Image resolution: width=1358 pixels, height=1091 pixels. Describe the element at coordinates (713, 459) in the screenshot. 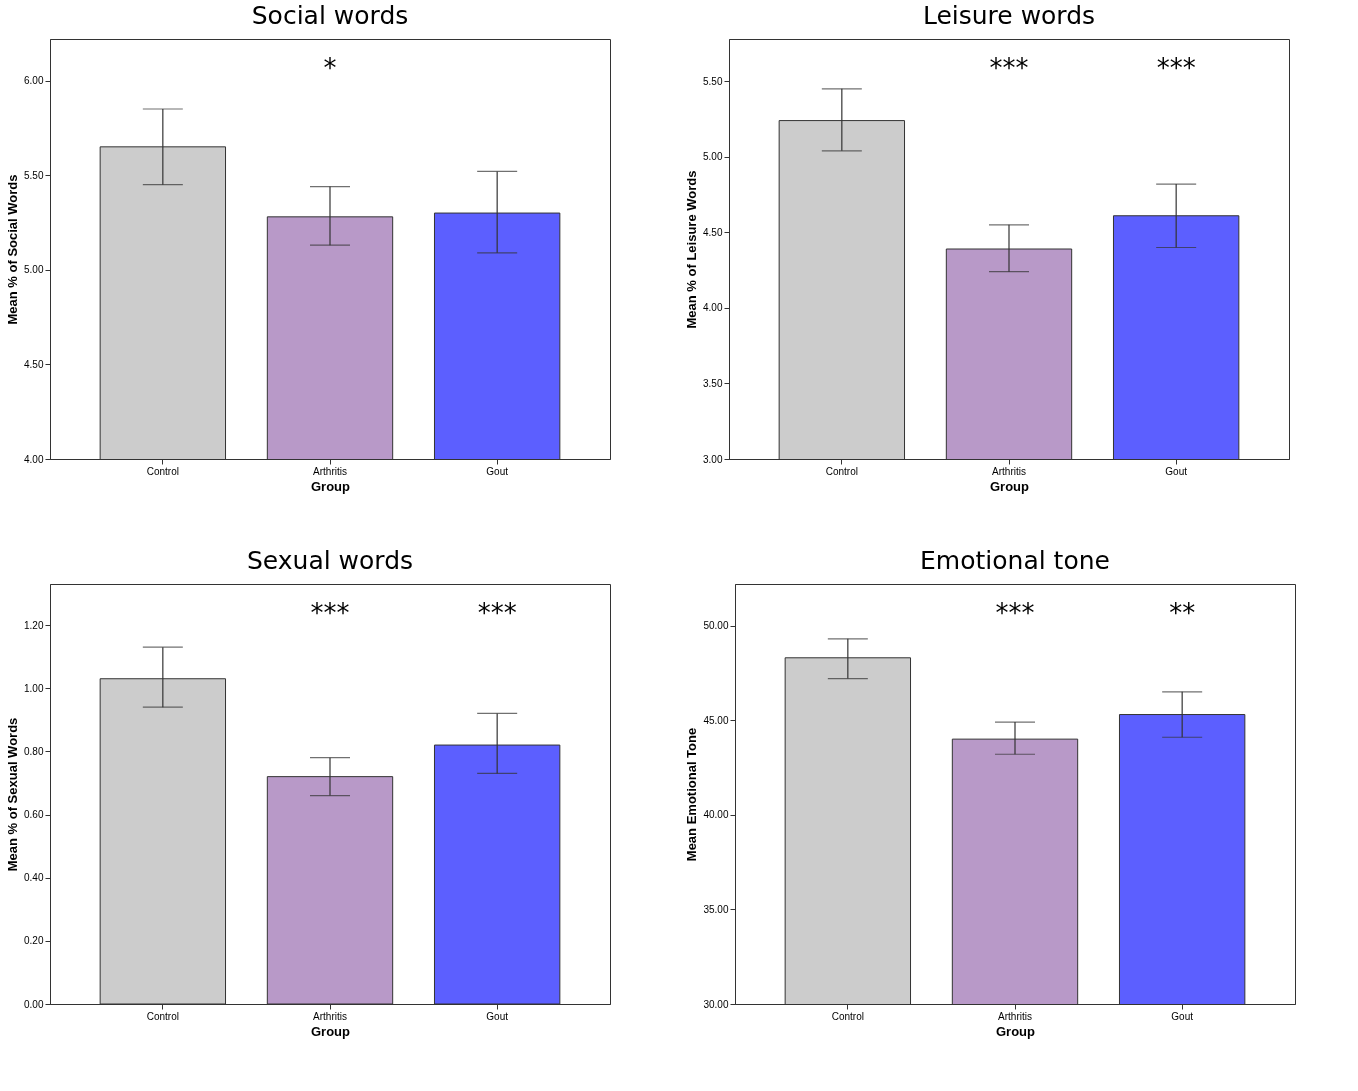

I see `y-tick-label: 3.00` at that location.